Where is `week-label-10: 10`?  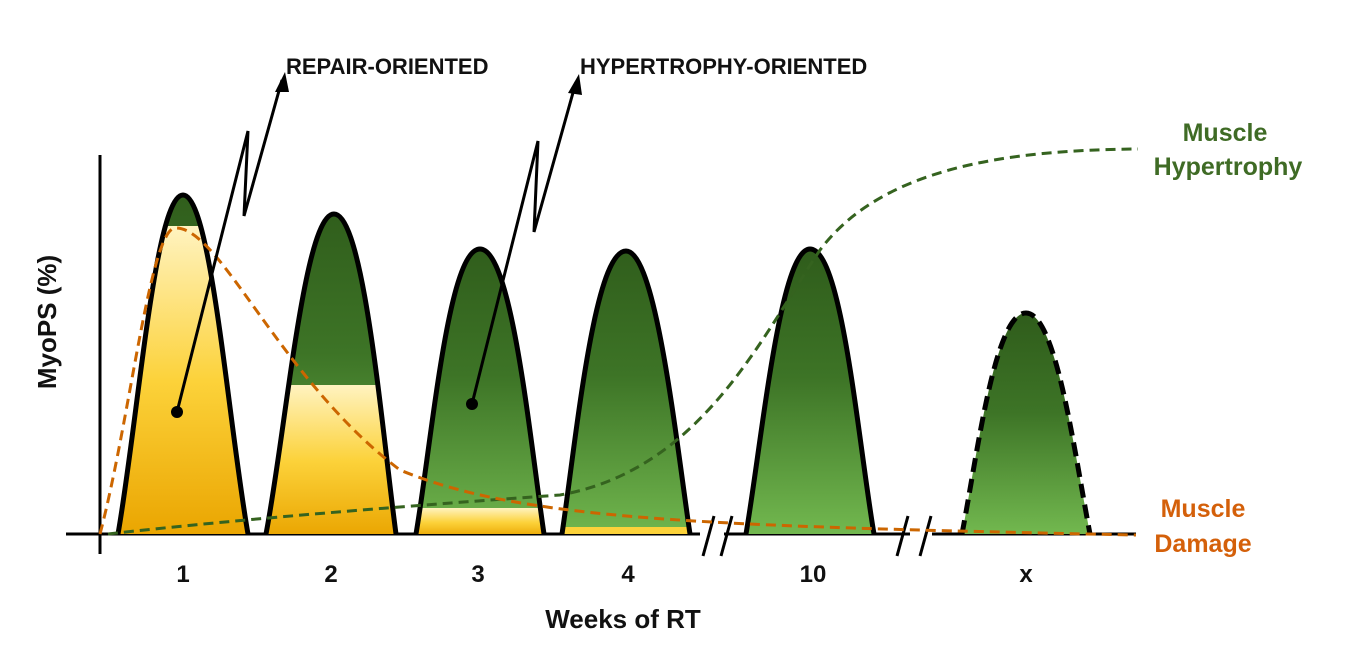
week-label-10: 10 is located at coordinates (813, 574).